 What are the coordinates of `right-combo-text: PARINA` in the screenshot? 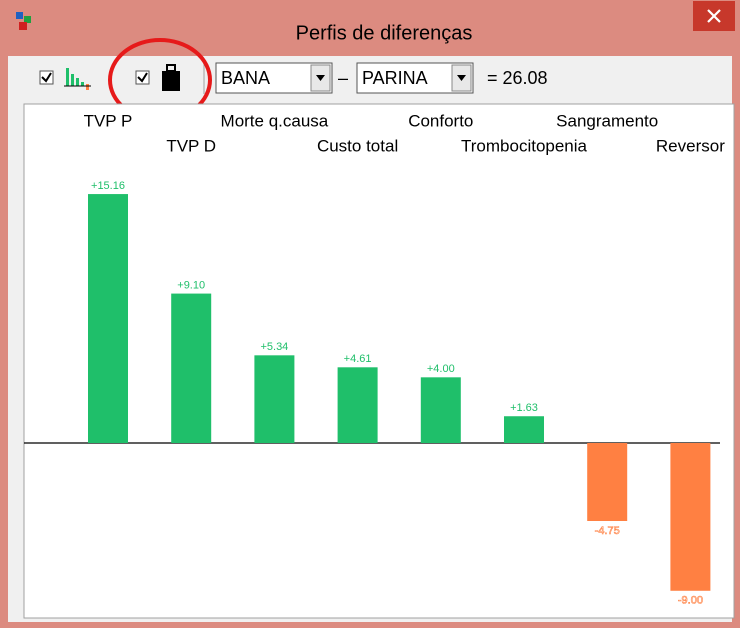 It's located at (395, 78).